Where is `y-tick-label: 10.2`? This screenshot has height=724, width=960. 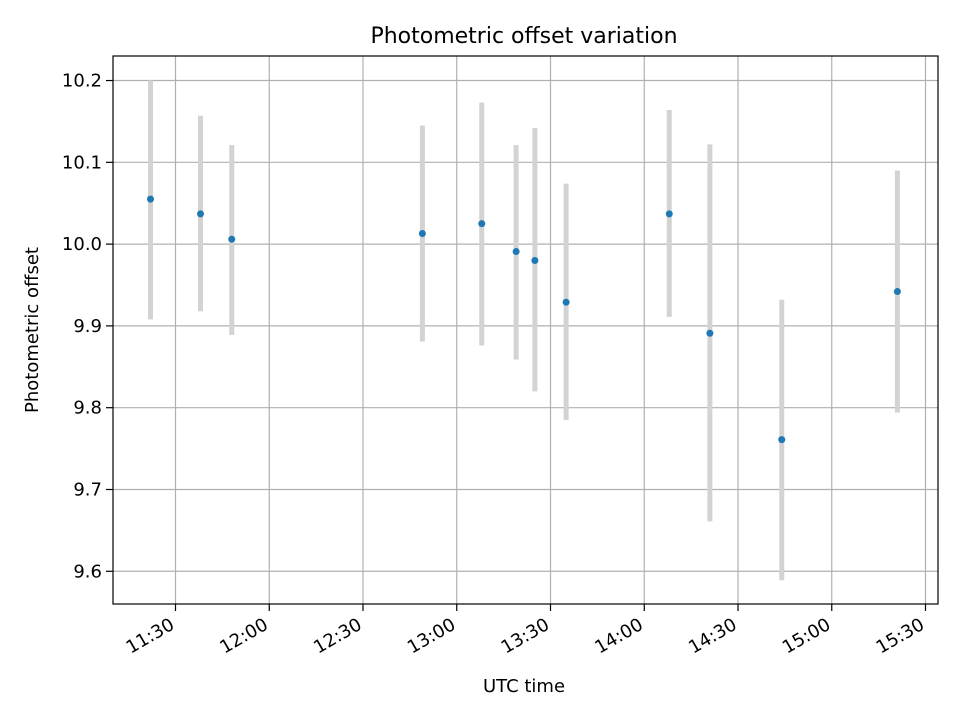
y-tick-label: 10.2 is located at coordinates (82, 81).